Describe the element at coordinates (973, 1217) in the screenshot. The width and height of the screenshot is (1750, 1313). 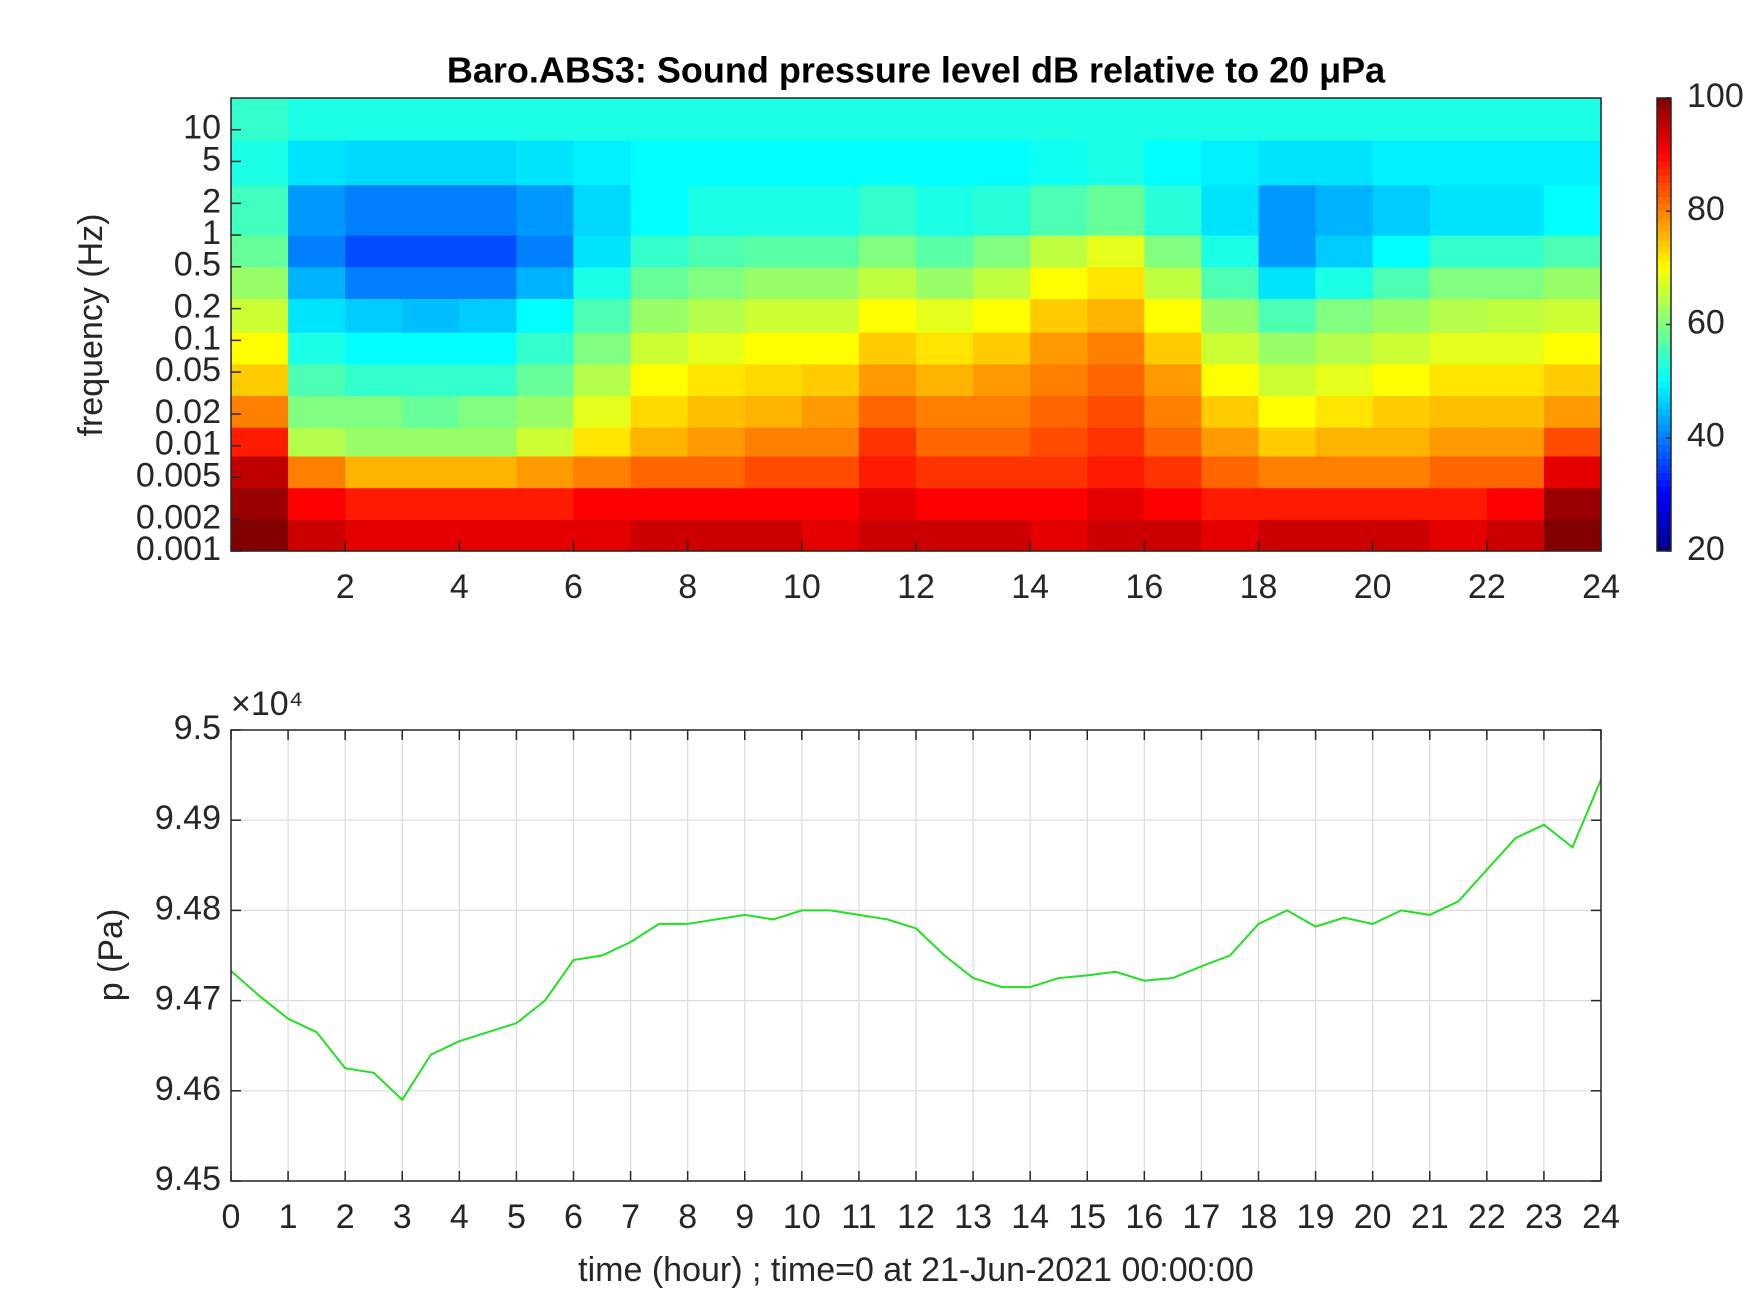
I see `x-tick-label: 13` at that location.